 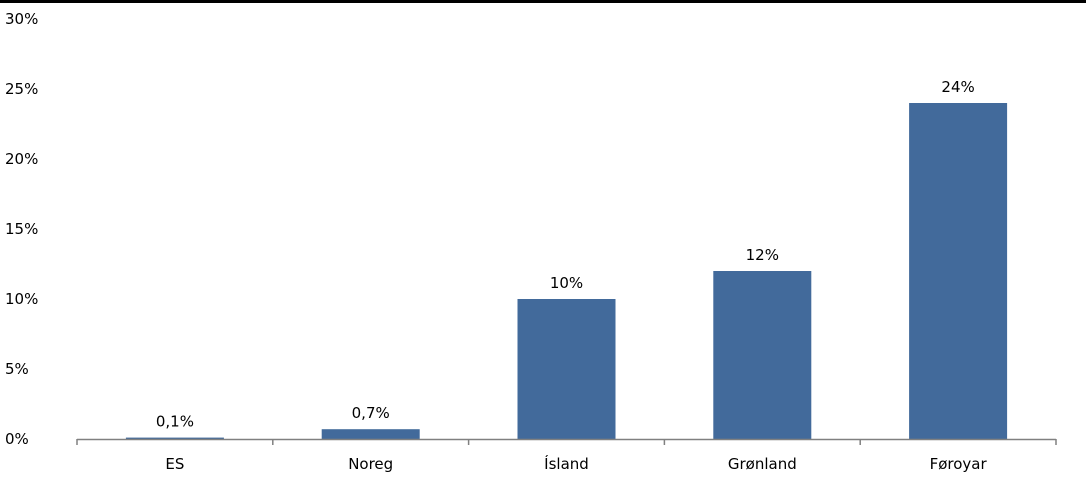 What do you see at coordinates (566, 283) in the screenshot?
I see `bar-data-label: 10%` at bounding box center [566, 283].